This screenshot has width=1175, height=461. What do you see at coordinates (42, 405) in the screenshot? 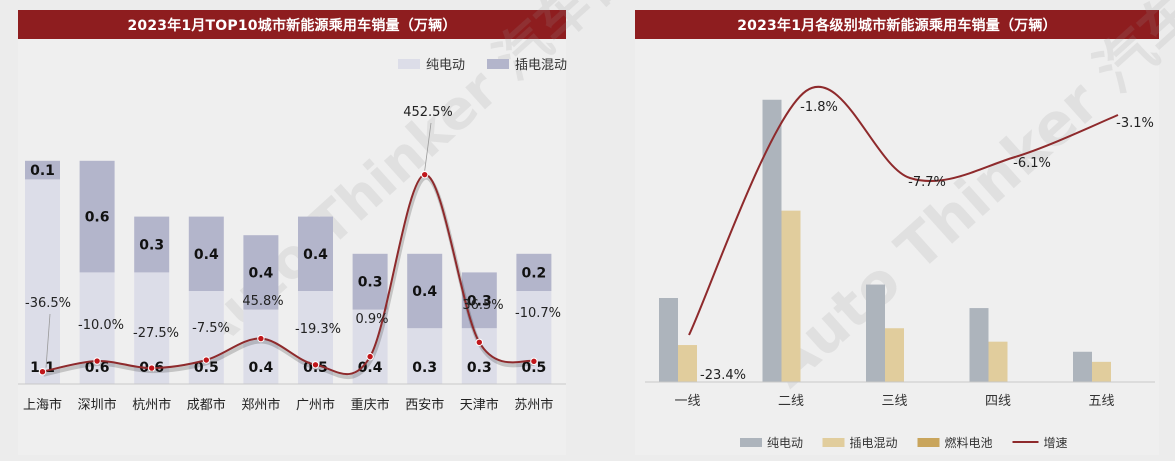
I see `category-label-0: 上海市` at bounding box center [42, 405].